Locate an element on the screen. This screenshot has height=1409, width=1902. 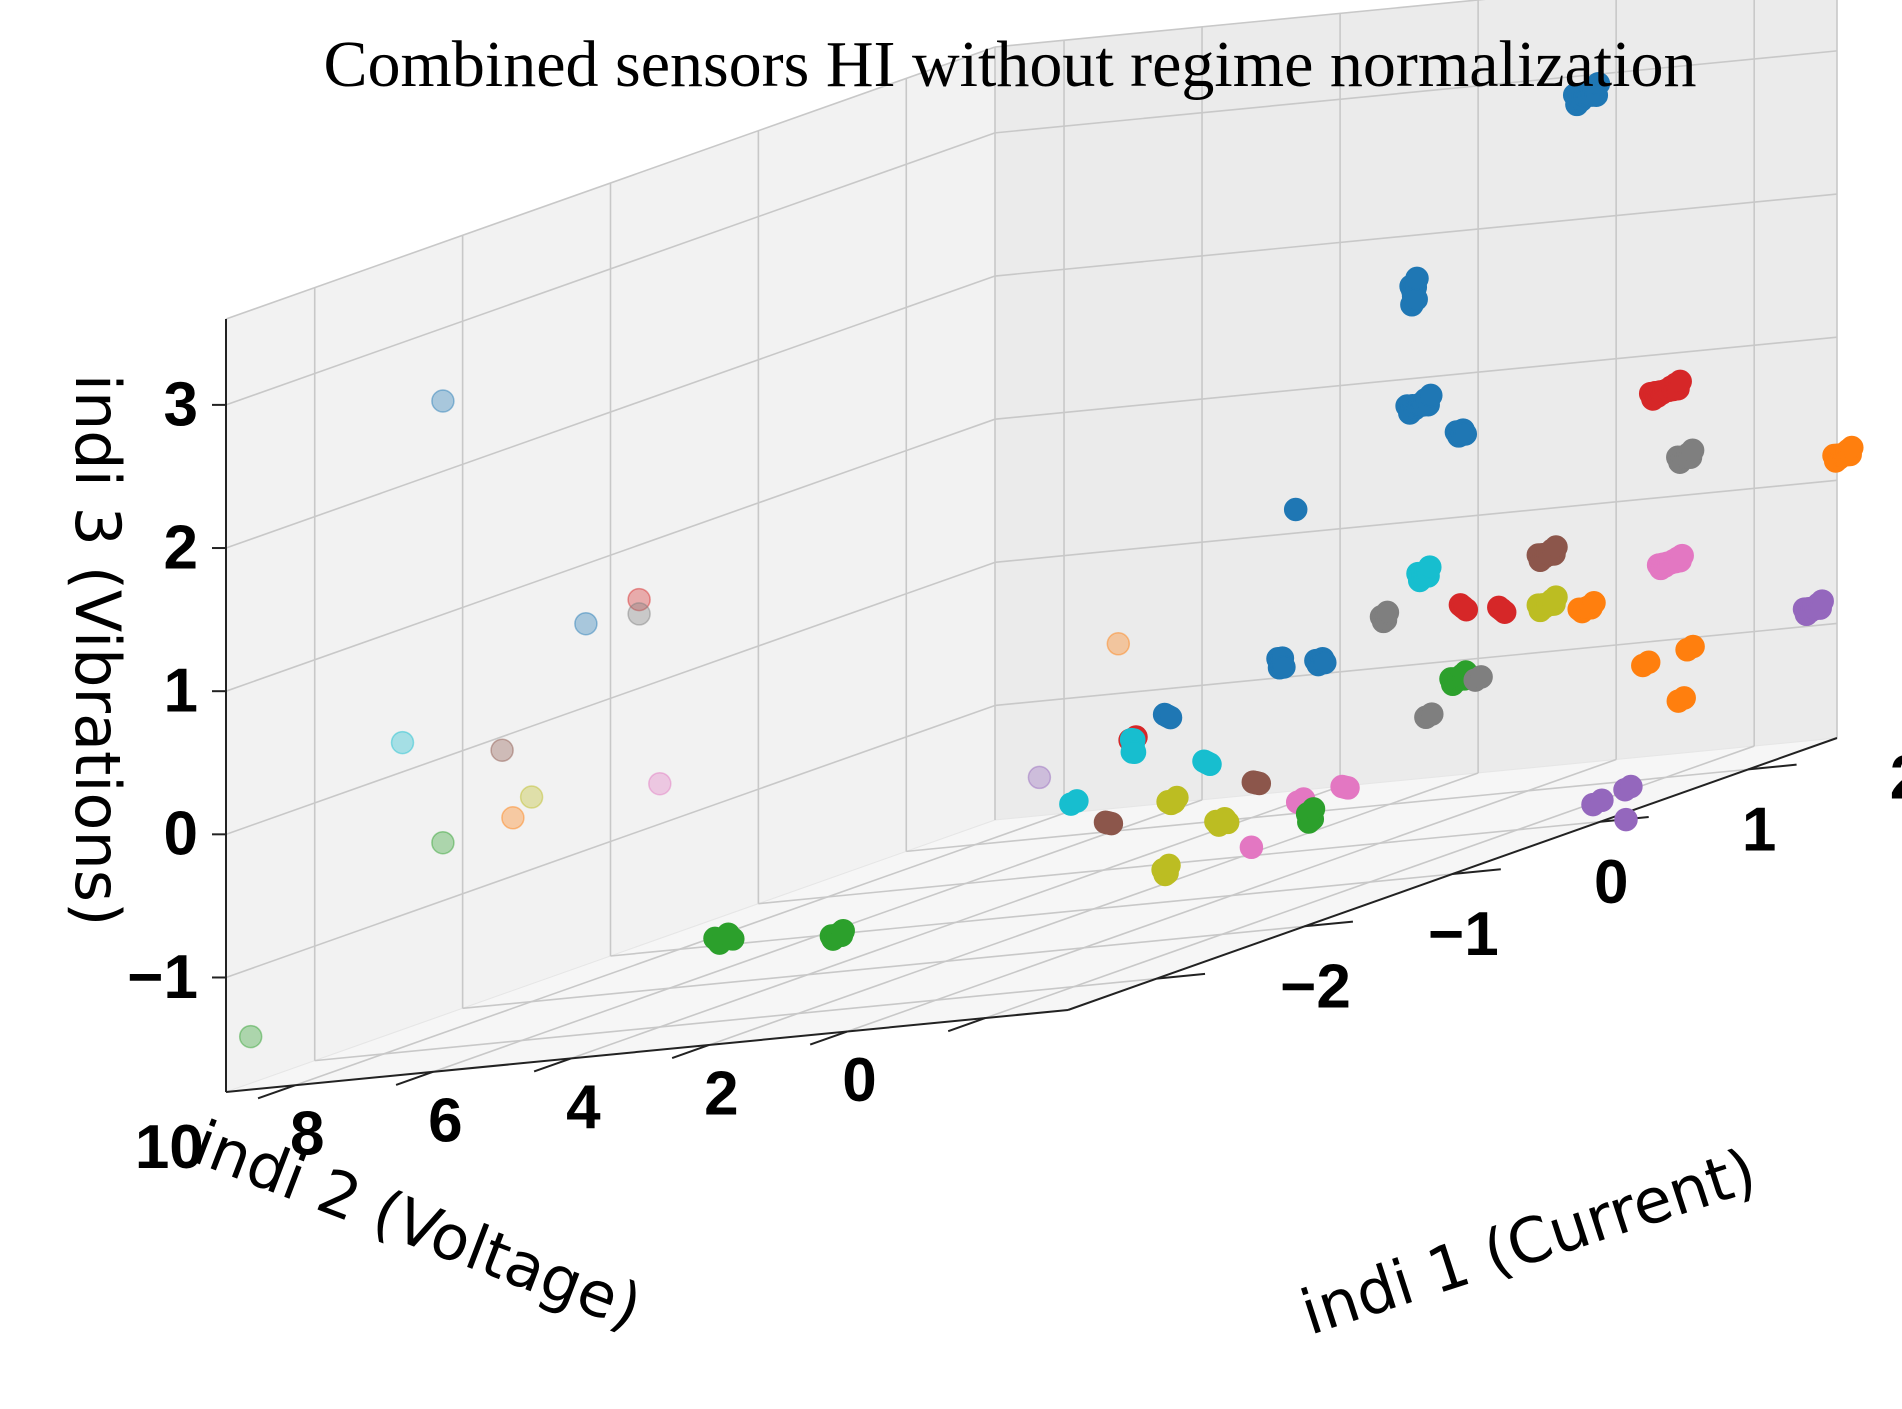
z-axis-label: indi 3 (Vibrations) is located at coordinates (97, 650).